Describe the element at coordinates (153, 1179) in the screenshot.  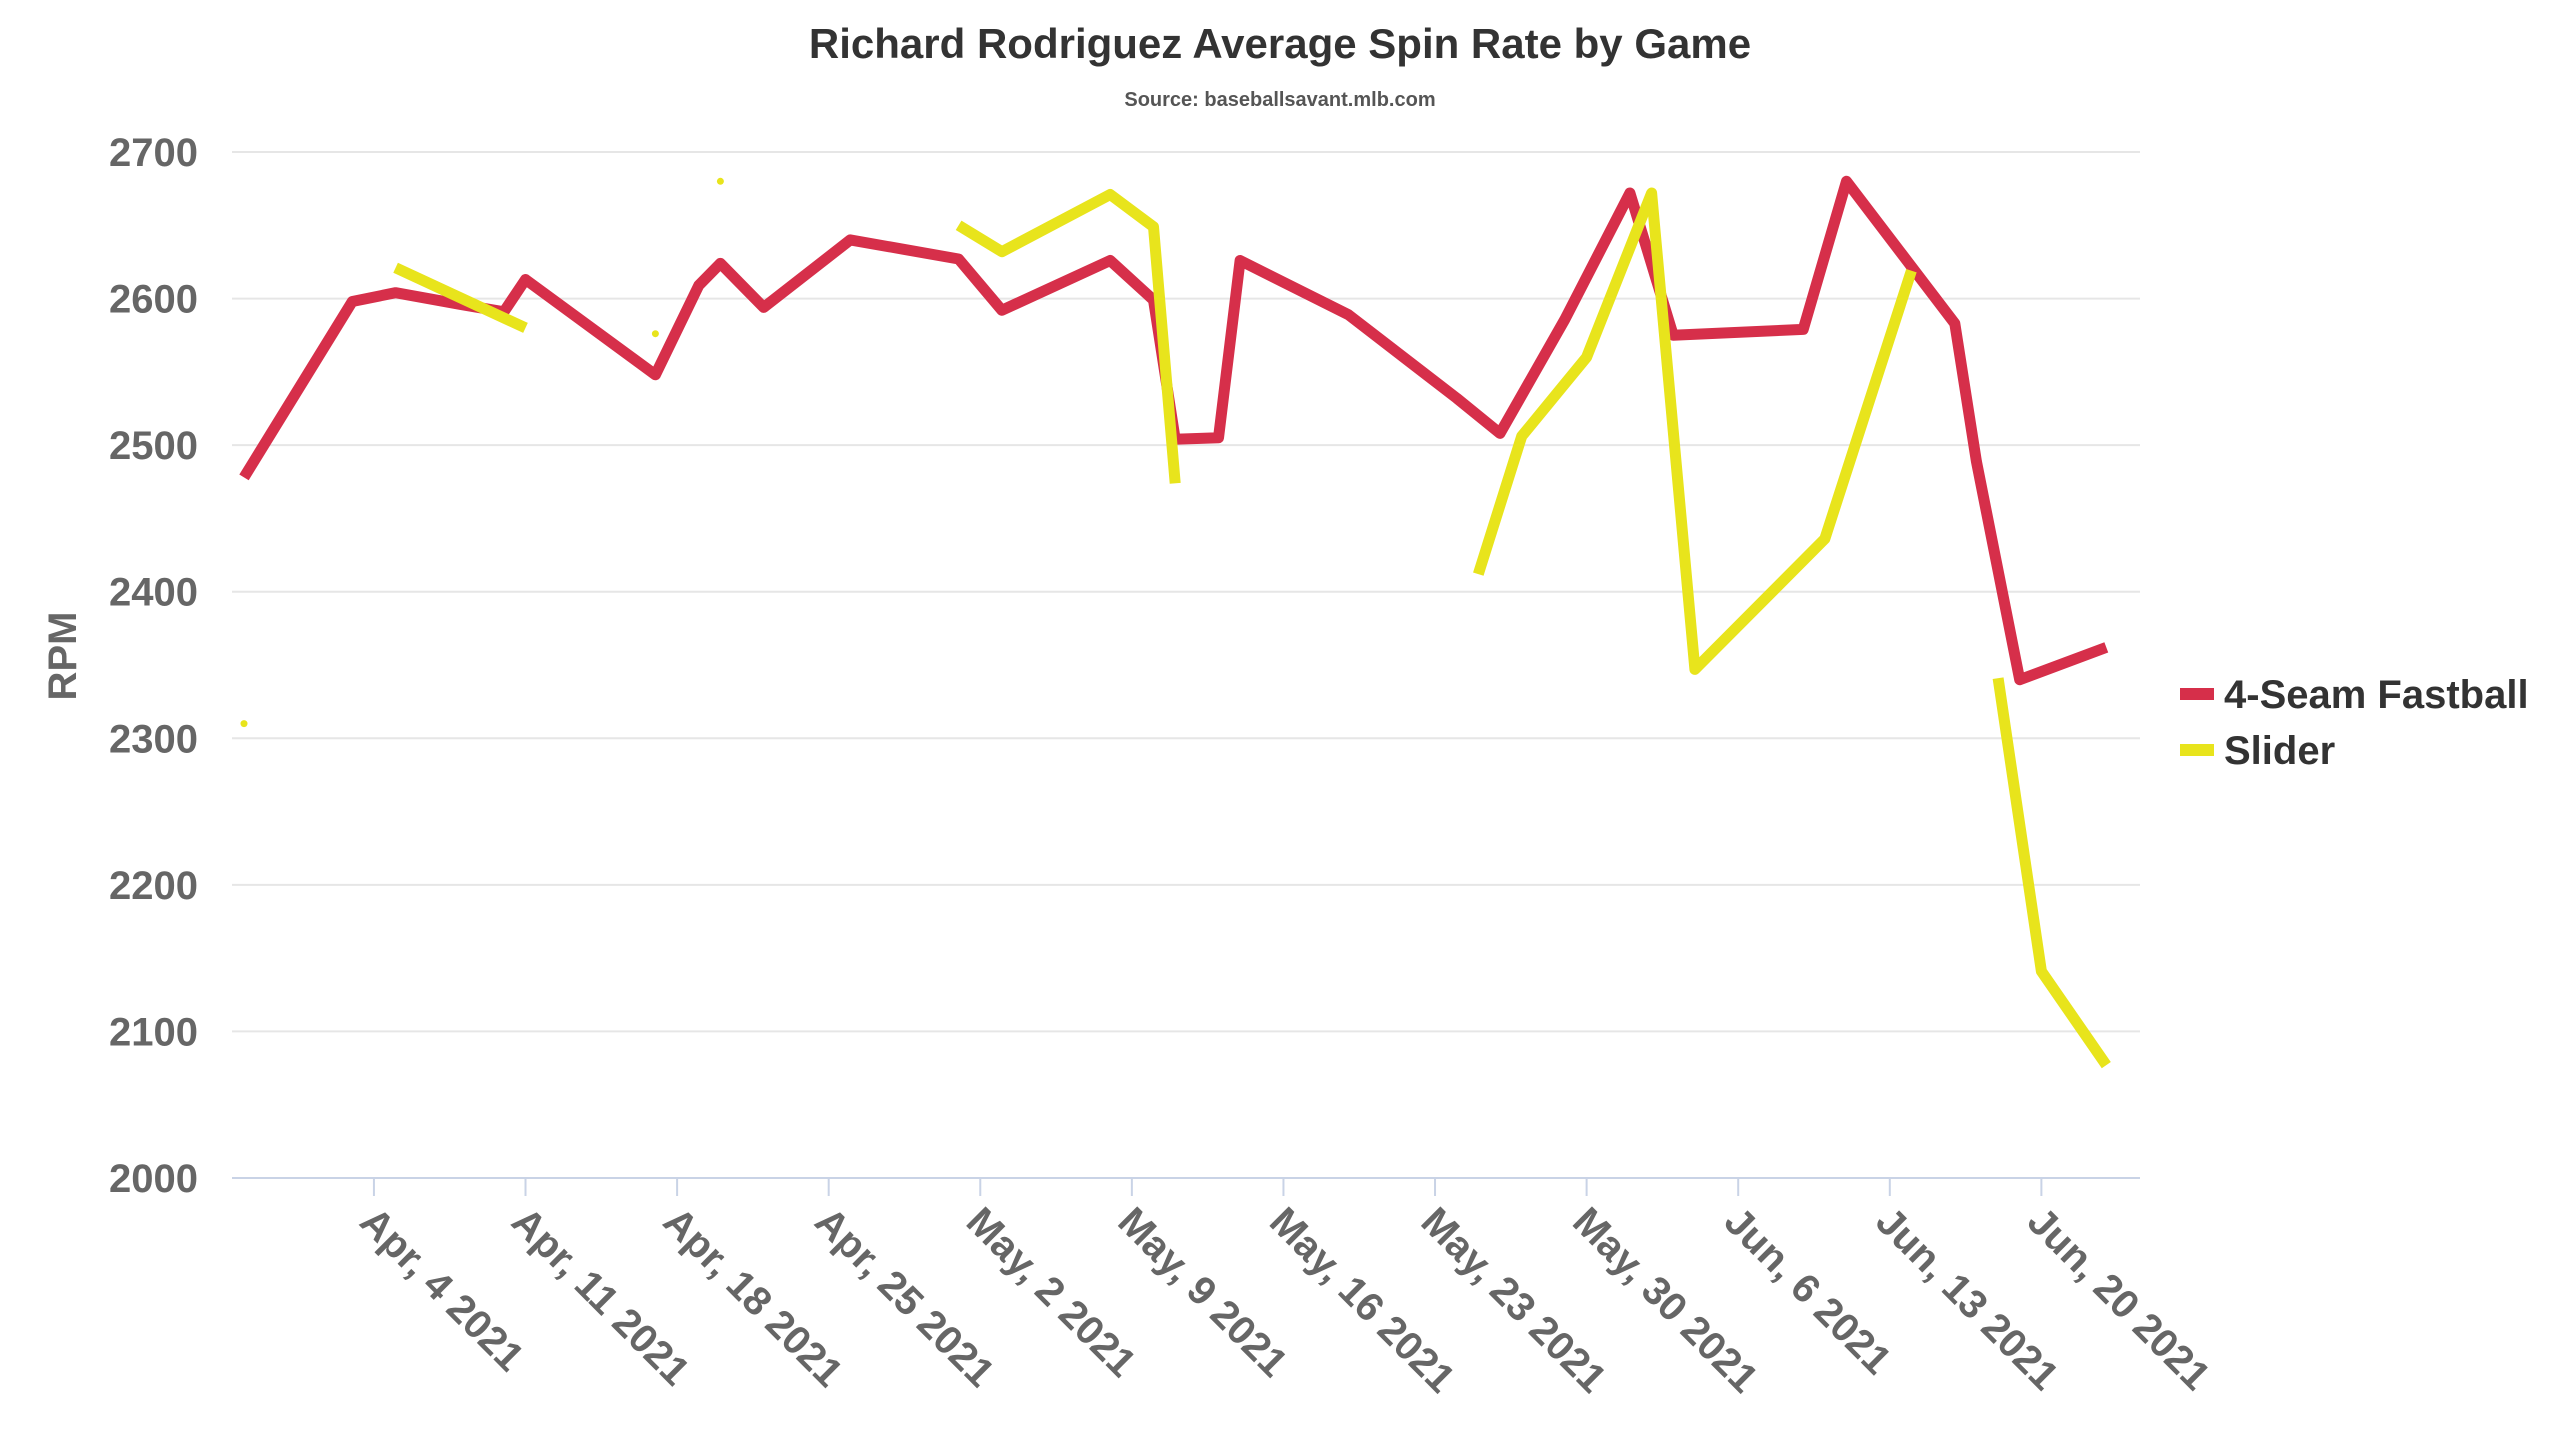
I see `y-tick-label: 2000` at that location.